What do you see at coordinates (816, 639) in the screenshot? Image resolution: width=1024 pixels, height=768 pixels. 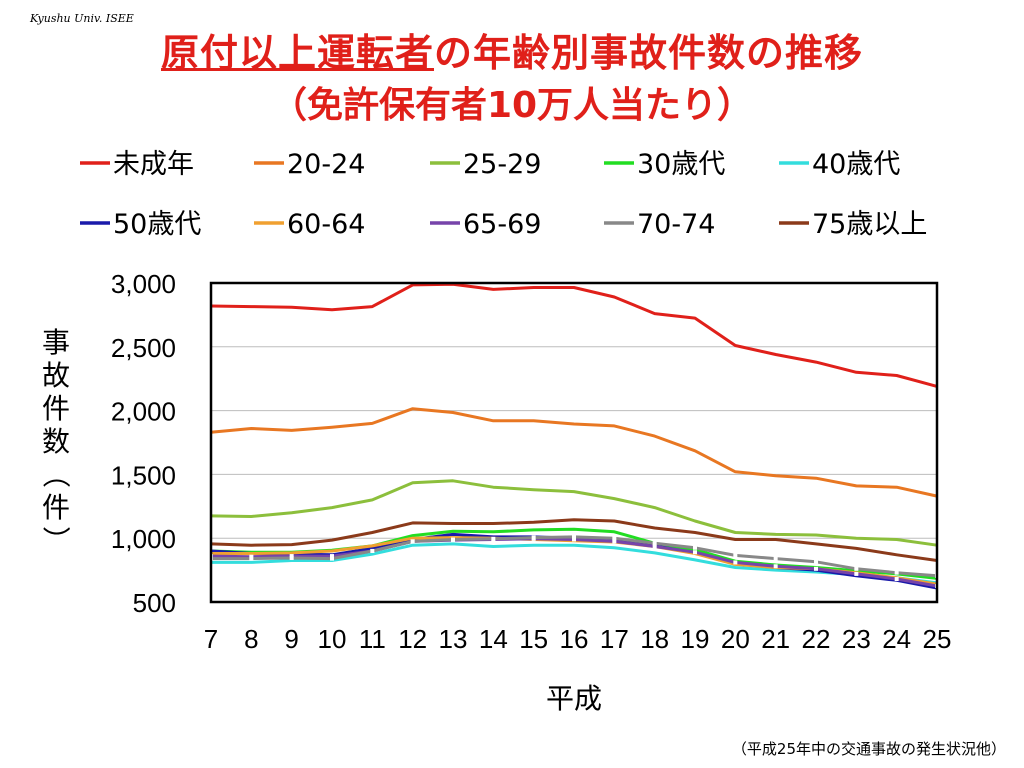 I see `x-tick-label: 22` at bounding box center [816, 639].